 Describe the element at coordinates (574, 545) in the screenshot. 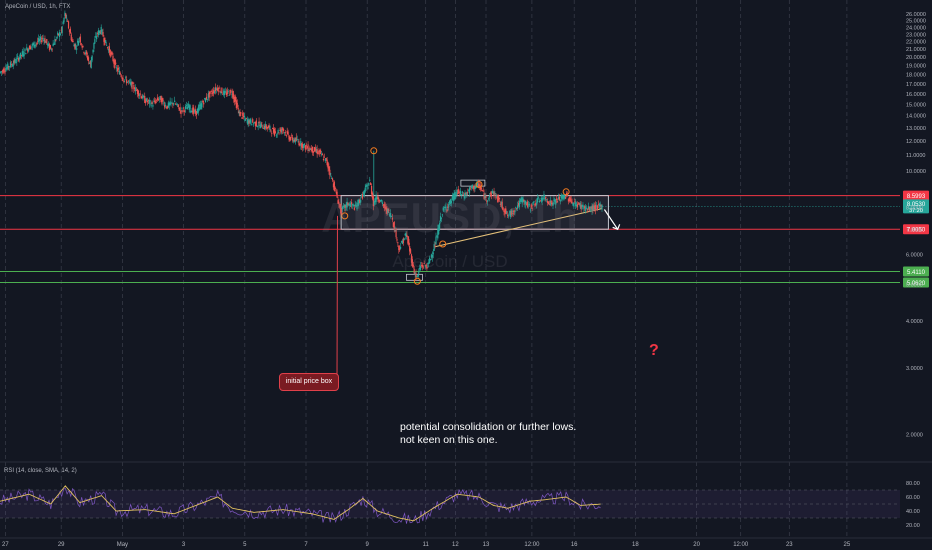

I see `time-tick: 16` at that location.